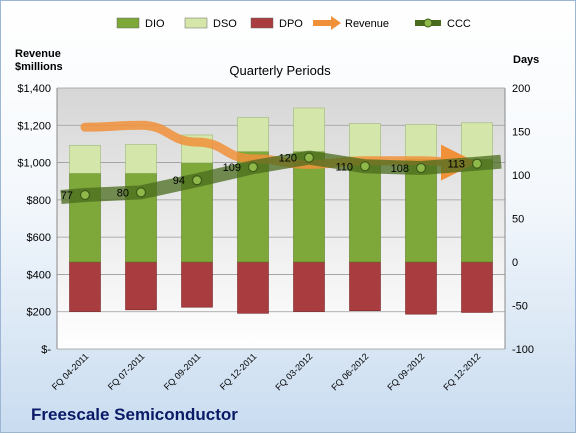 The height and width of the screenshot is (433, 576). What do you see at coordinates (70, 371) in the screenshot?
I see `x-tick-label: FQ 04-2011` at bounding box center [70, 371].